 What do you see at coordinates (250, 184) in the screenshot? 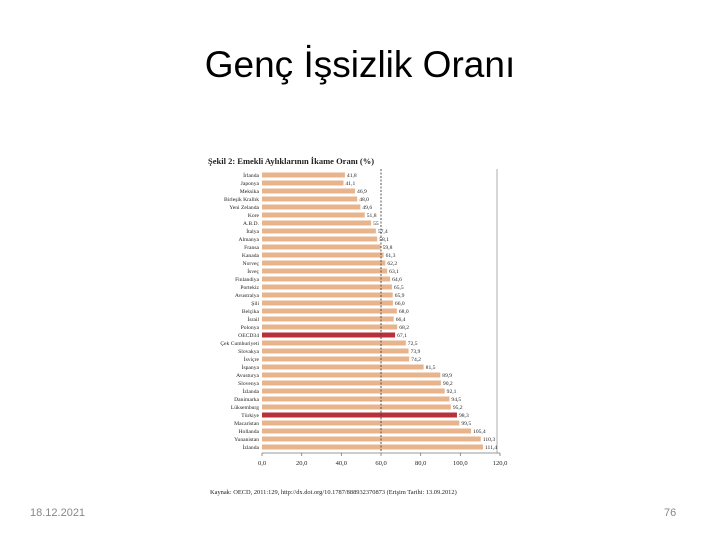
I see `category-label: Japonya` at bounding box center [250, 184].